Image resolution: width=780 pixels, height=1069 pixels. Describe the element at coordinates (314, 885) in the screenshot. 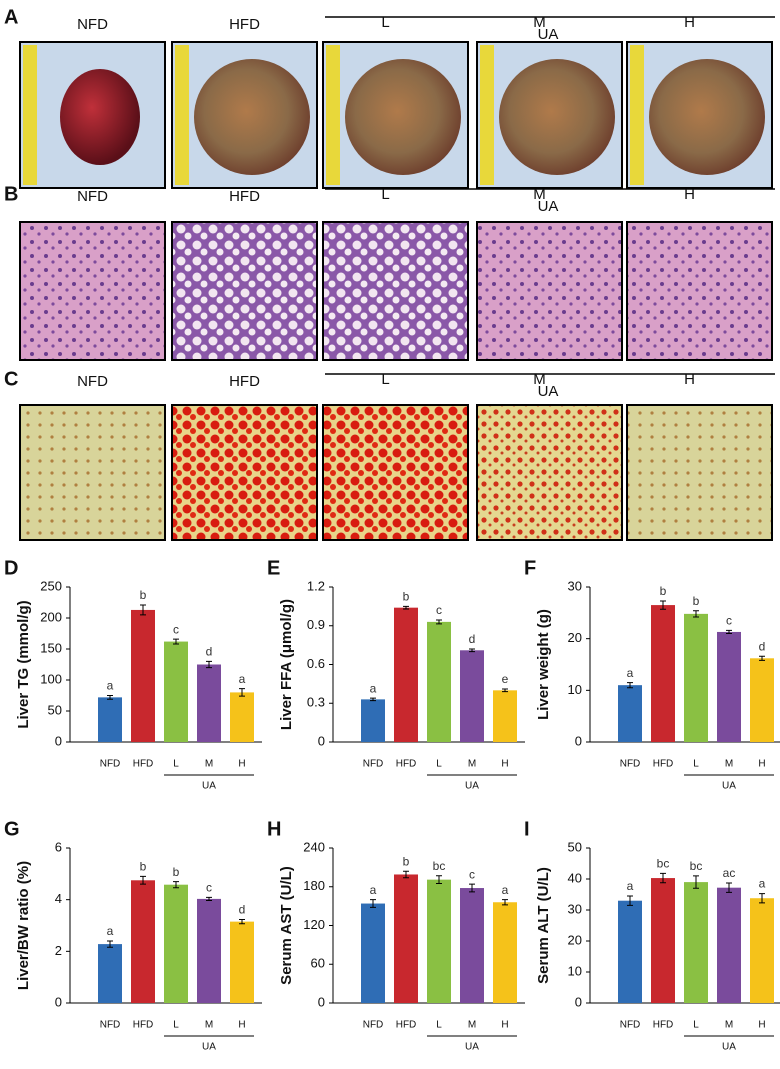

I see `y-tick-label: 180` at that location.